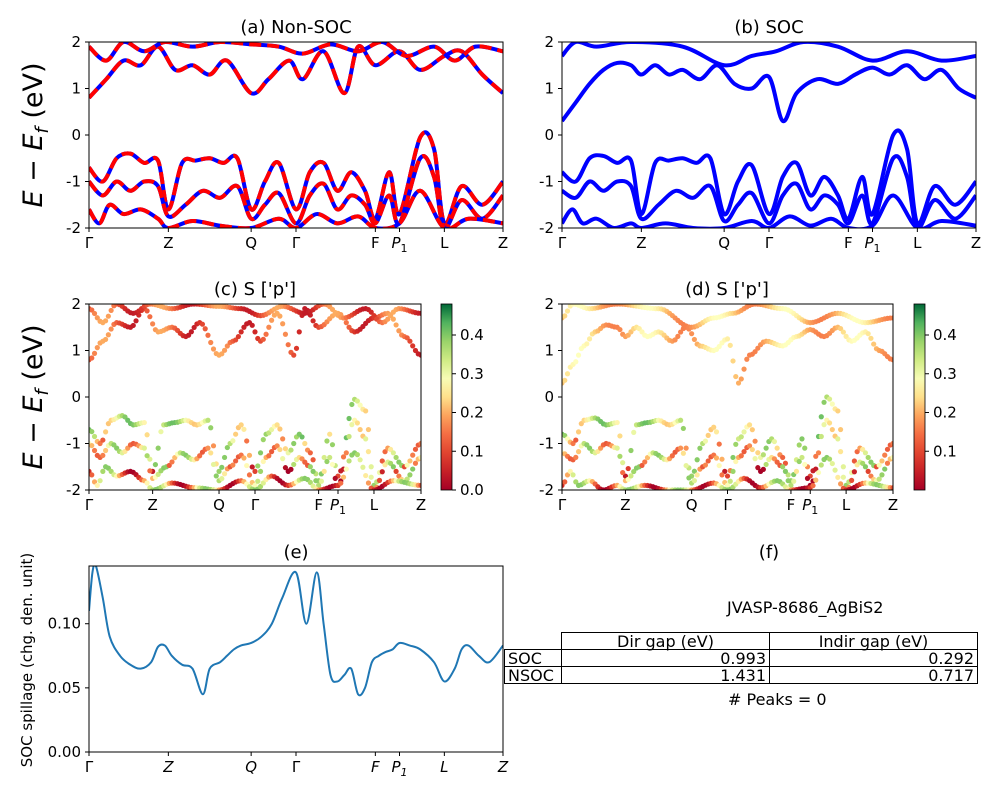 This screenshot has height=800, width=1000. I want to click on colorbar-tick-label: 0.0, so click(472, 490).